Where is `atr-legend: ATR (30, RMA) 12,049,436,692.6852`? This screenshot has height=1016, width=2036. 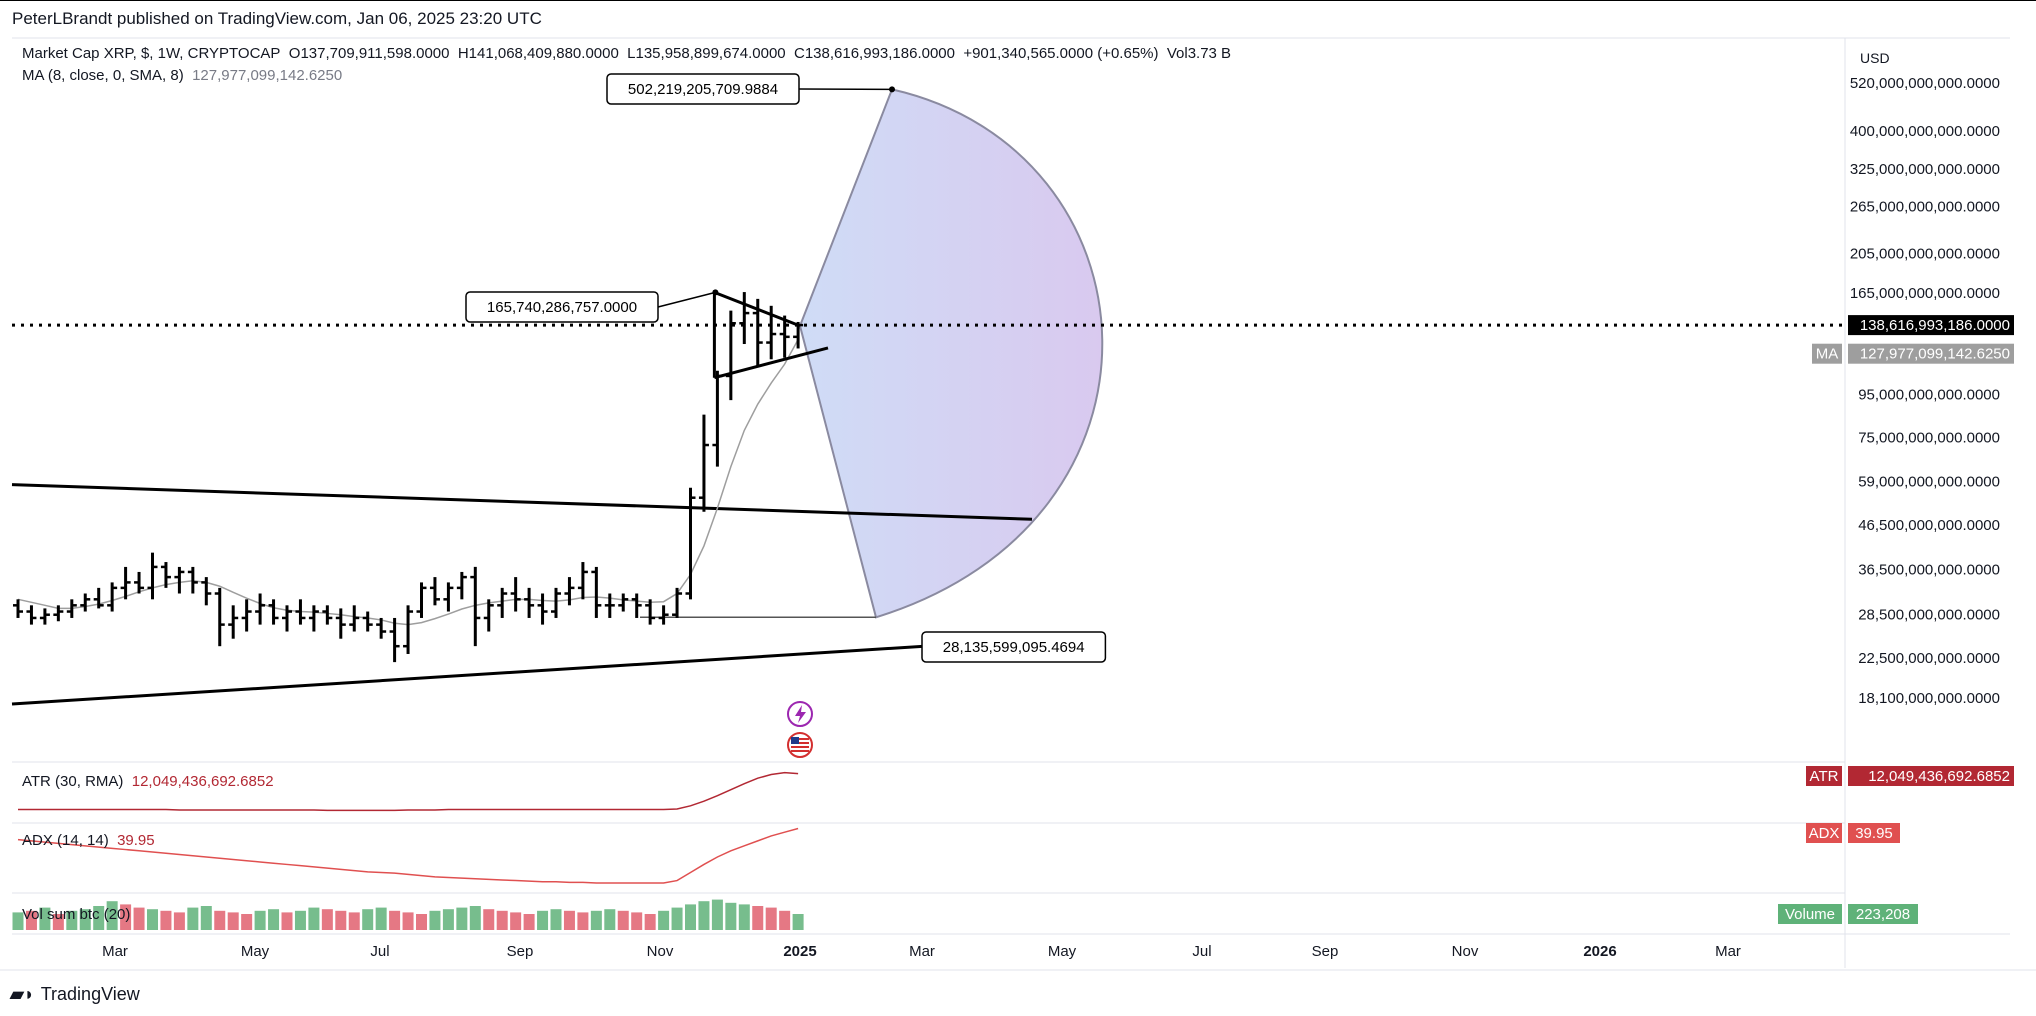 atr-legend: ATR (30, RMA) 12,049,436,692.6852 is located at coordinates (148, 781).